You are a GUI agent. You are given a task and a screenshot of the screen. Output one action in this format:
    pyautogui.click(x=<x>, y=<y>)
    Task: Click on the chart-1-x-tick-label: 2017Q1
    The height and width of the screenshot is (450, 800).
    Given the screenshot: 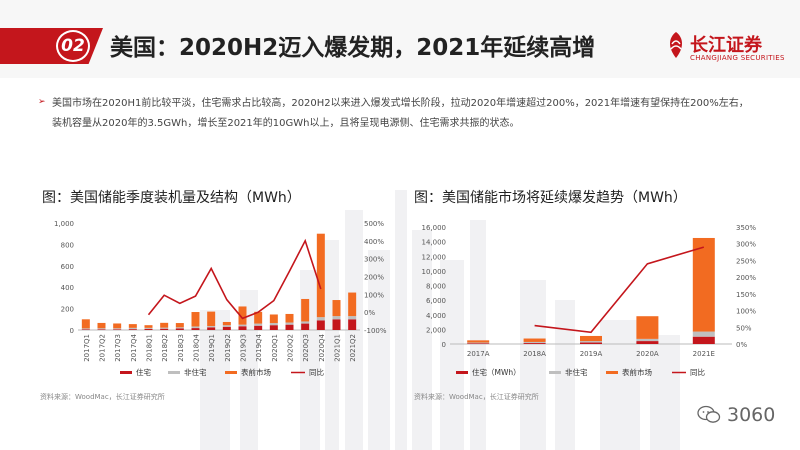 What is the action you would take?
    pyautogui.click(x=87, y=348)
    